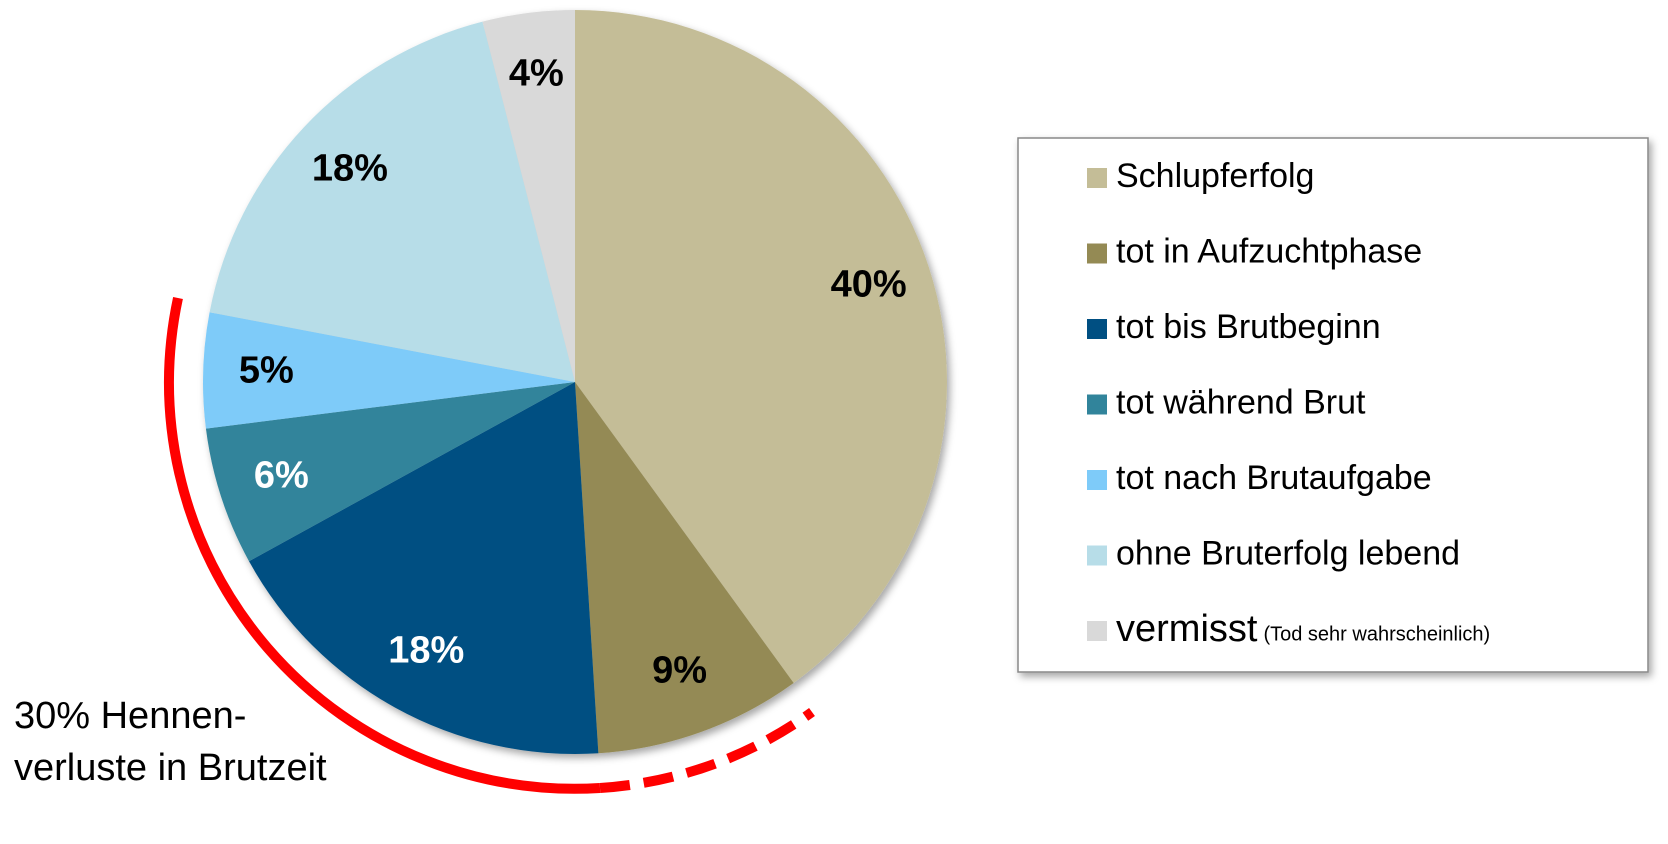  I want to click on data-label: 40%, so click(869, 285).